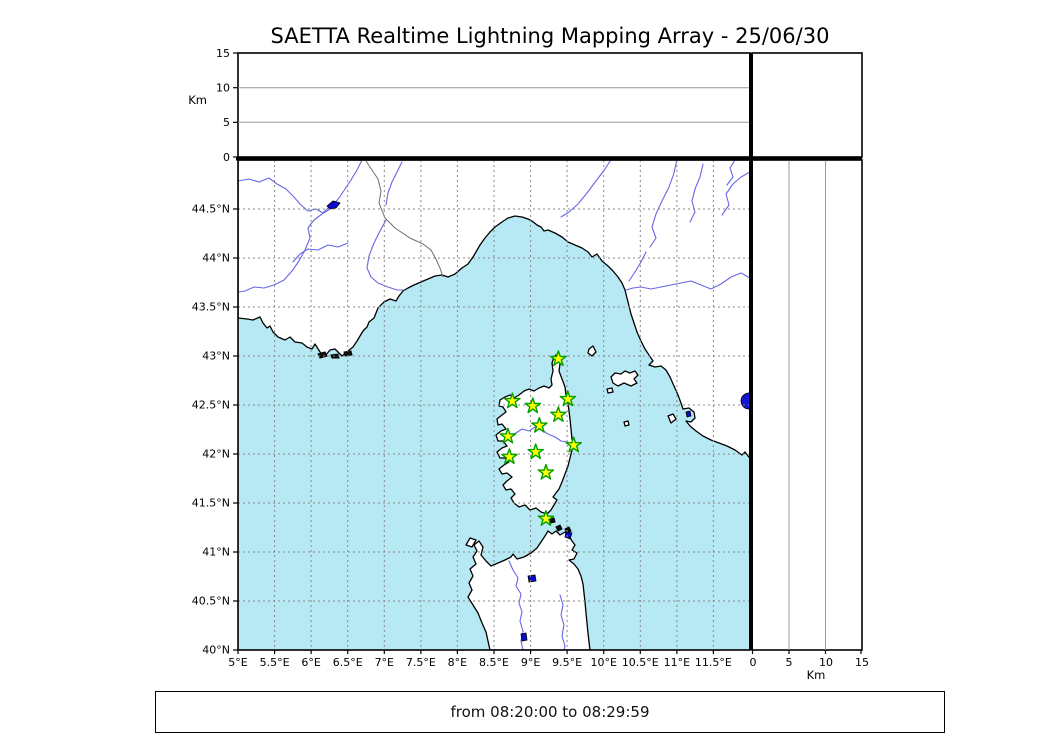 This screenshot has height=750, width=1050. What do you see at coordinates (197, 100) in the screenshot?
I see `altitude-axis-unit-label: Km` at bounding box center [197, 100].